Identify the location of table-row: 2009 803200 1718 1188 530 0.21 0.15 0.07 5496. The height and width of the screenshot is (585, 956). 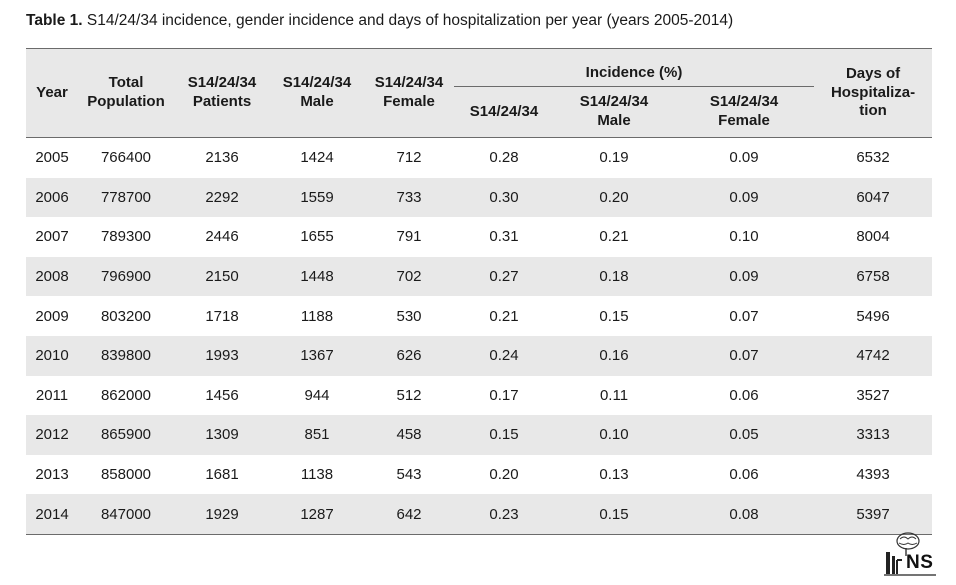
(479, 316).